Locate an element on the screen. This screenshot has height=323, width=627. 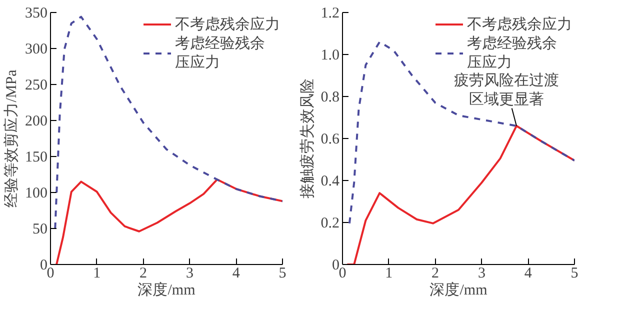
y-tick-label: 100 is located at coordinates (36, 194).